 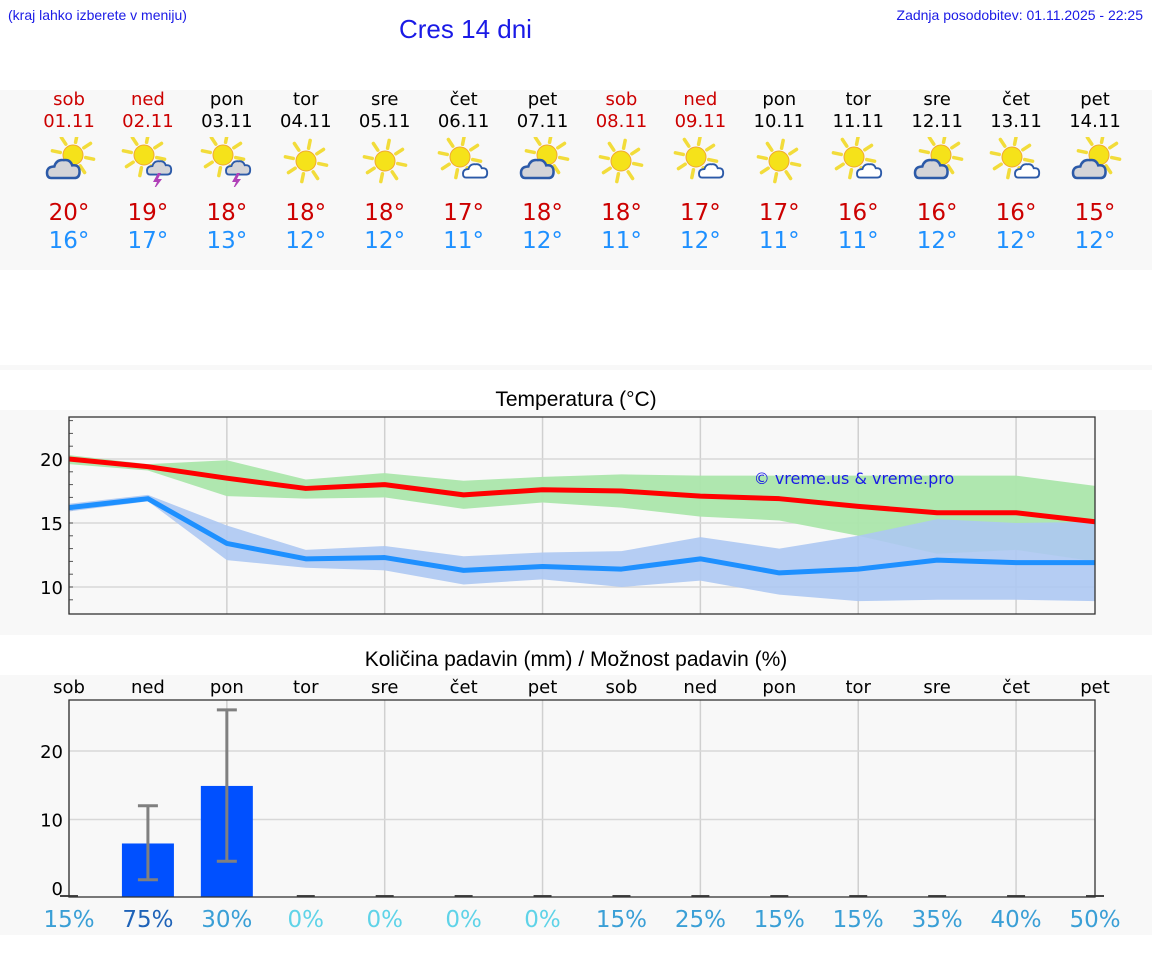 I want to click on precip-probability: 25%, so click(x=700, y=920).